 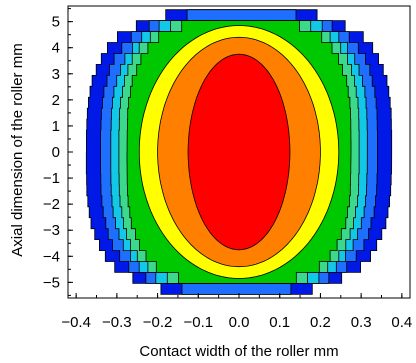 What do you see at coordinates (51, 178) in the screenshot?
I see `y-tick-label: −1` at bounding box center [51, 178].